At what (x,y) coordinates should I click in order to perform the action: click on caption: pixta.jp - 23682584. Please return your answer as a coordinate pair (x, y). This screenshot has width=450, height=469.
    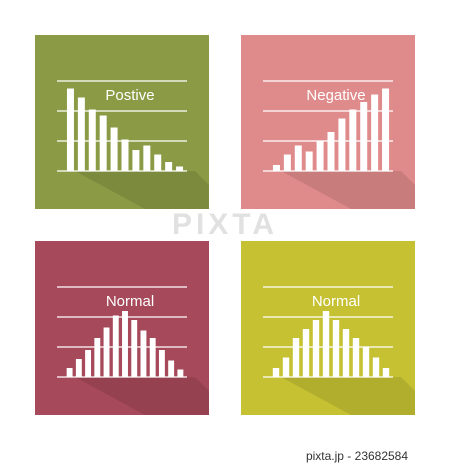
    Looking at the image, I should click on (357, 456).